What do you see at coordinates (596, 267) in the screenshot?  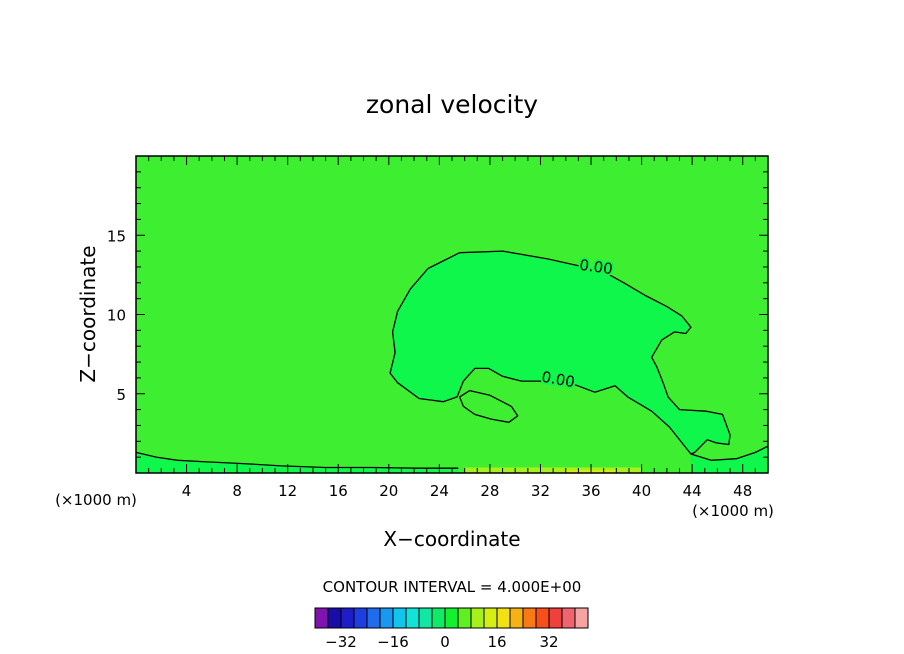 I see `contour-label: 0.00` at bounding box center [596, 267].